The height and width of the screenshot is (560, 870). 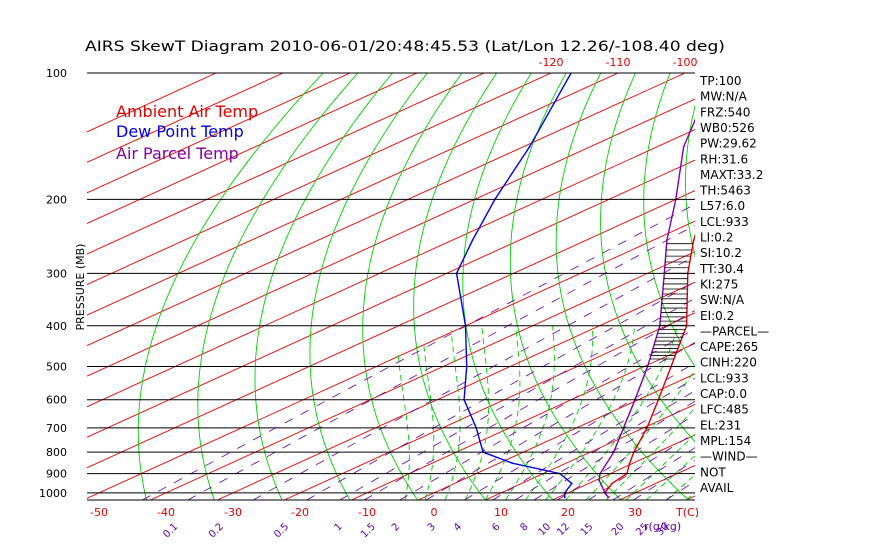 What do you see at coordinates (368, 530) in the screenshot?
I see `mixing-ratio-label: 1.5` at bounding box center [368, 530].